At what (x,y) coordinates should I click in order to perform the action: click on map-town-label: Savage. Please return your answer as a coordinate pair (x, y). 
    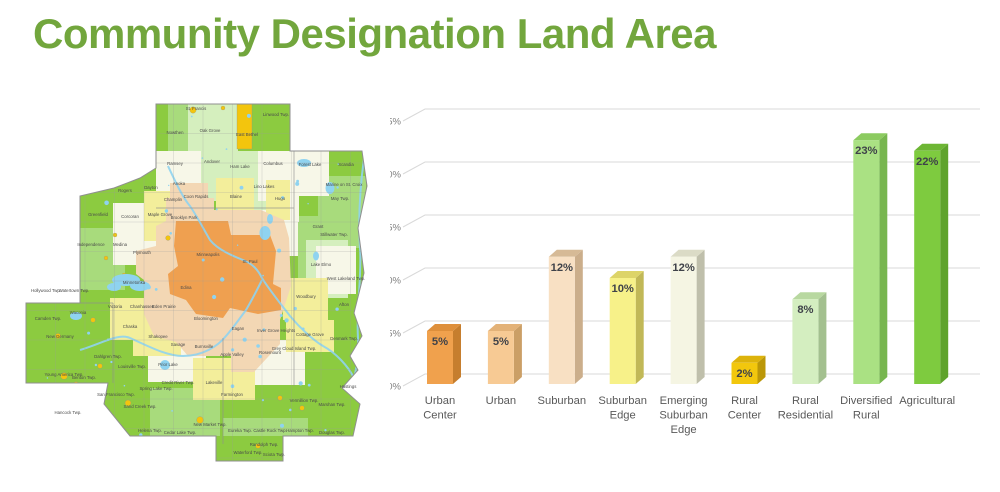
    Looking at the image, I should click on (178, 344).